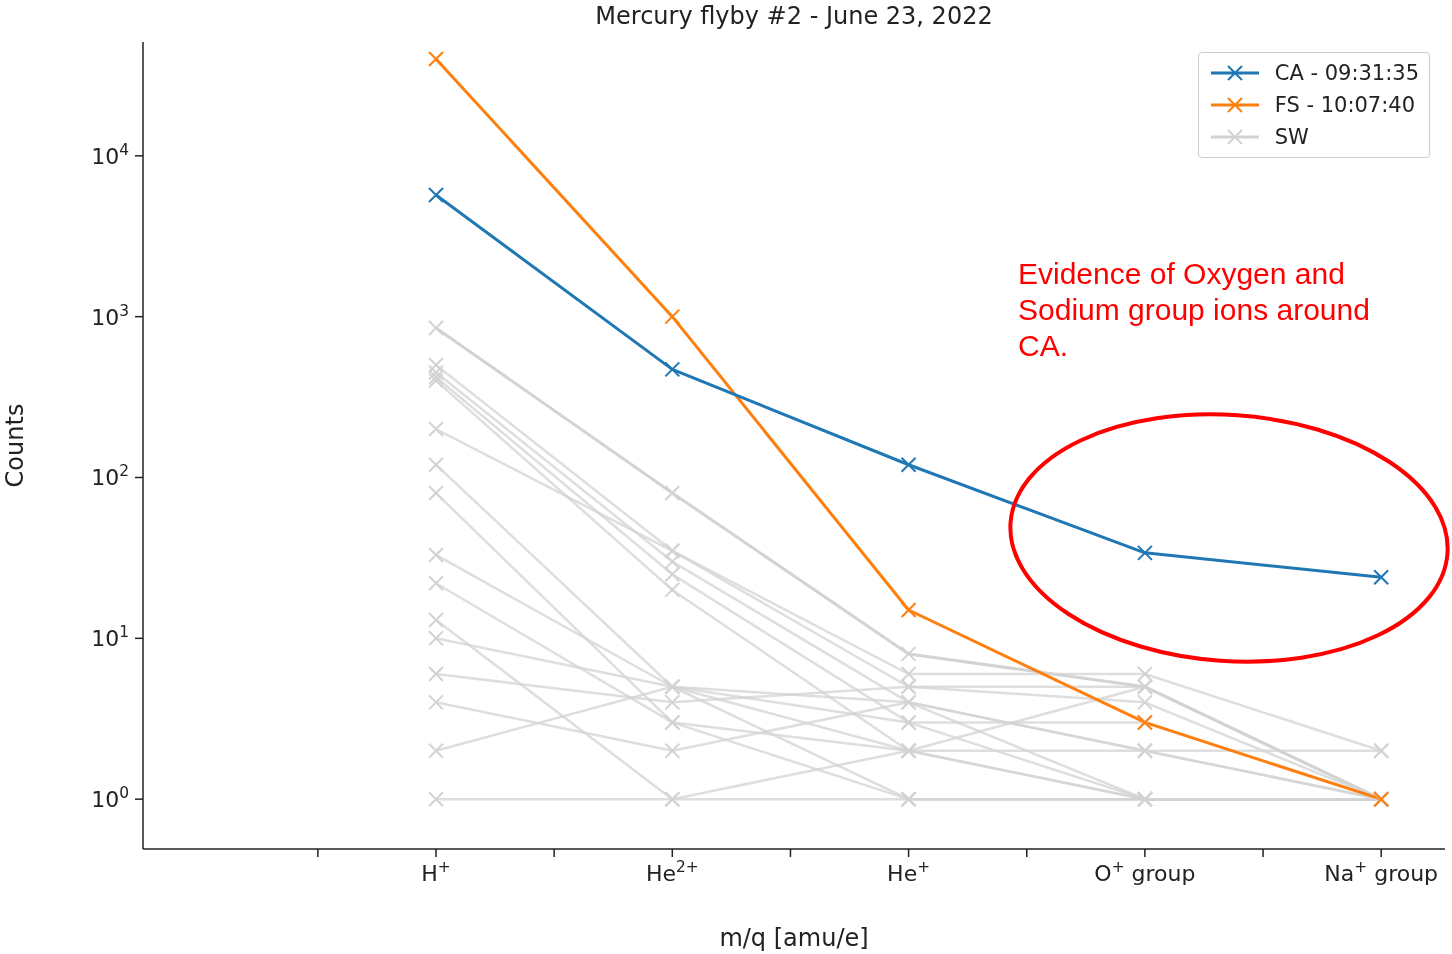 The height and width of the screenshot is (954, 1452). What do you see at coordinates (14, 445) in the screenshot?
I see `y-axis-title: Counts` at bounding box center [14, 445].